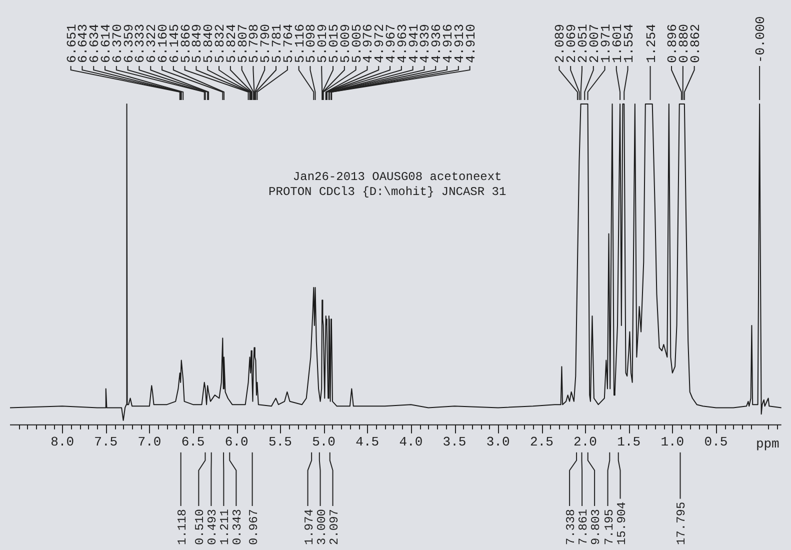 The width and height of the screenshot is (791, 550). I want to click on x-tick-label: 7.0, so click(150, 442).